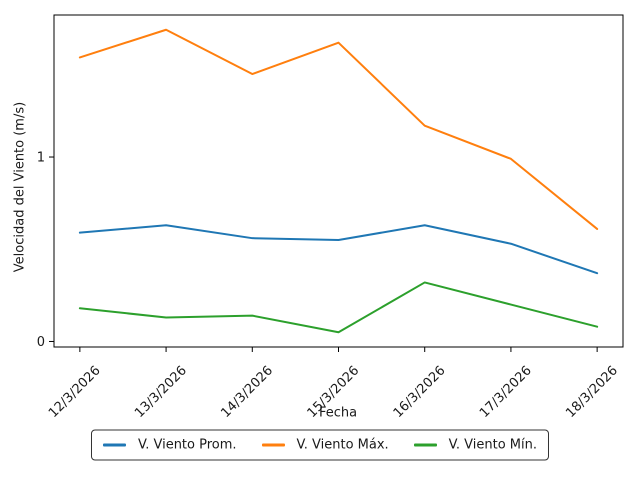 Image resolution: width=640 pixels, height=480 pixels. I want to click on legend-label-max: V. Viento Máx., so click(342, 445).